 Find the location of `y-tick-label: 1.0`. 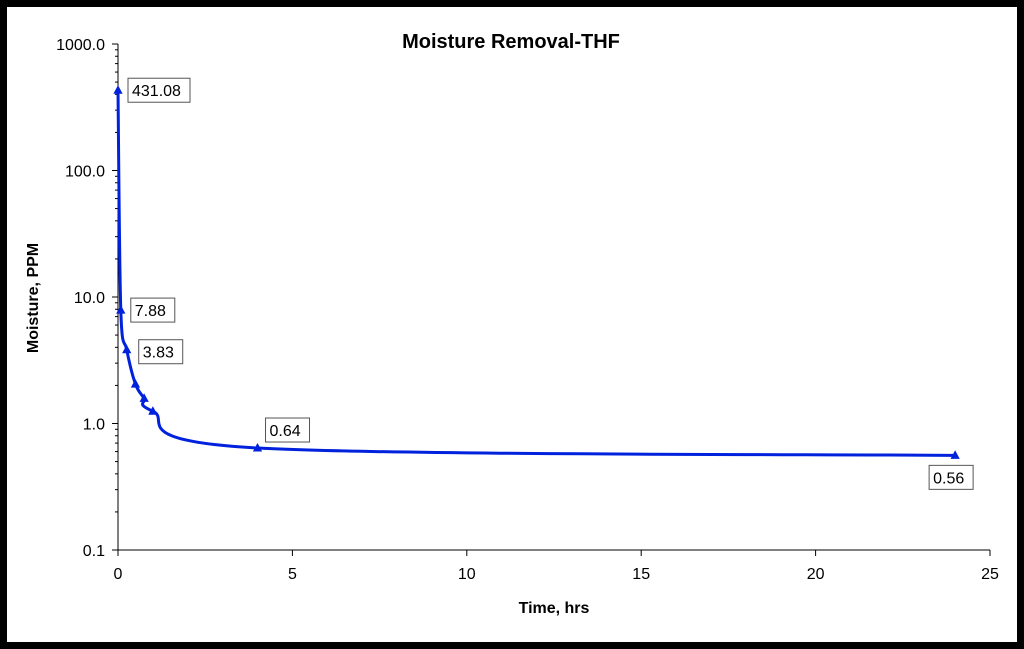

y-tick-label: 1.0 is located at coordinates (94, 425).